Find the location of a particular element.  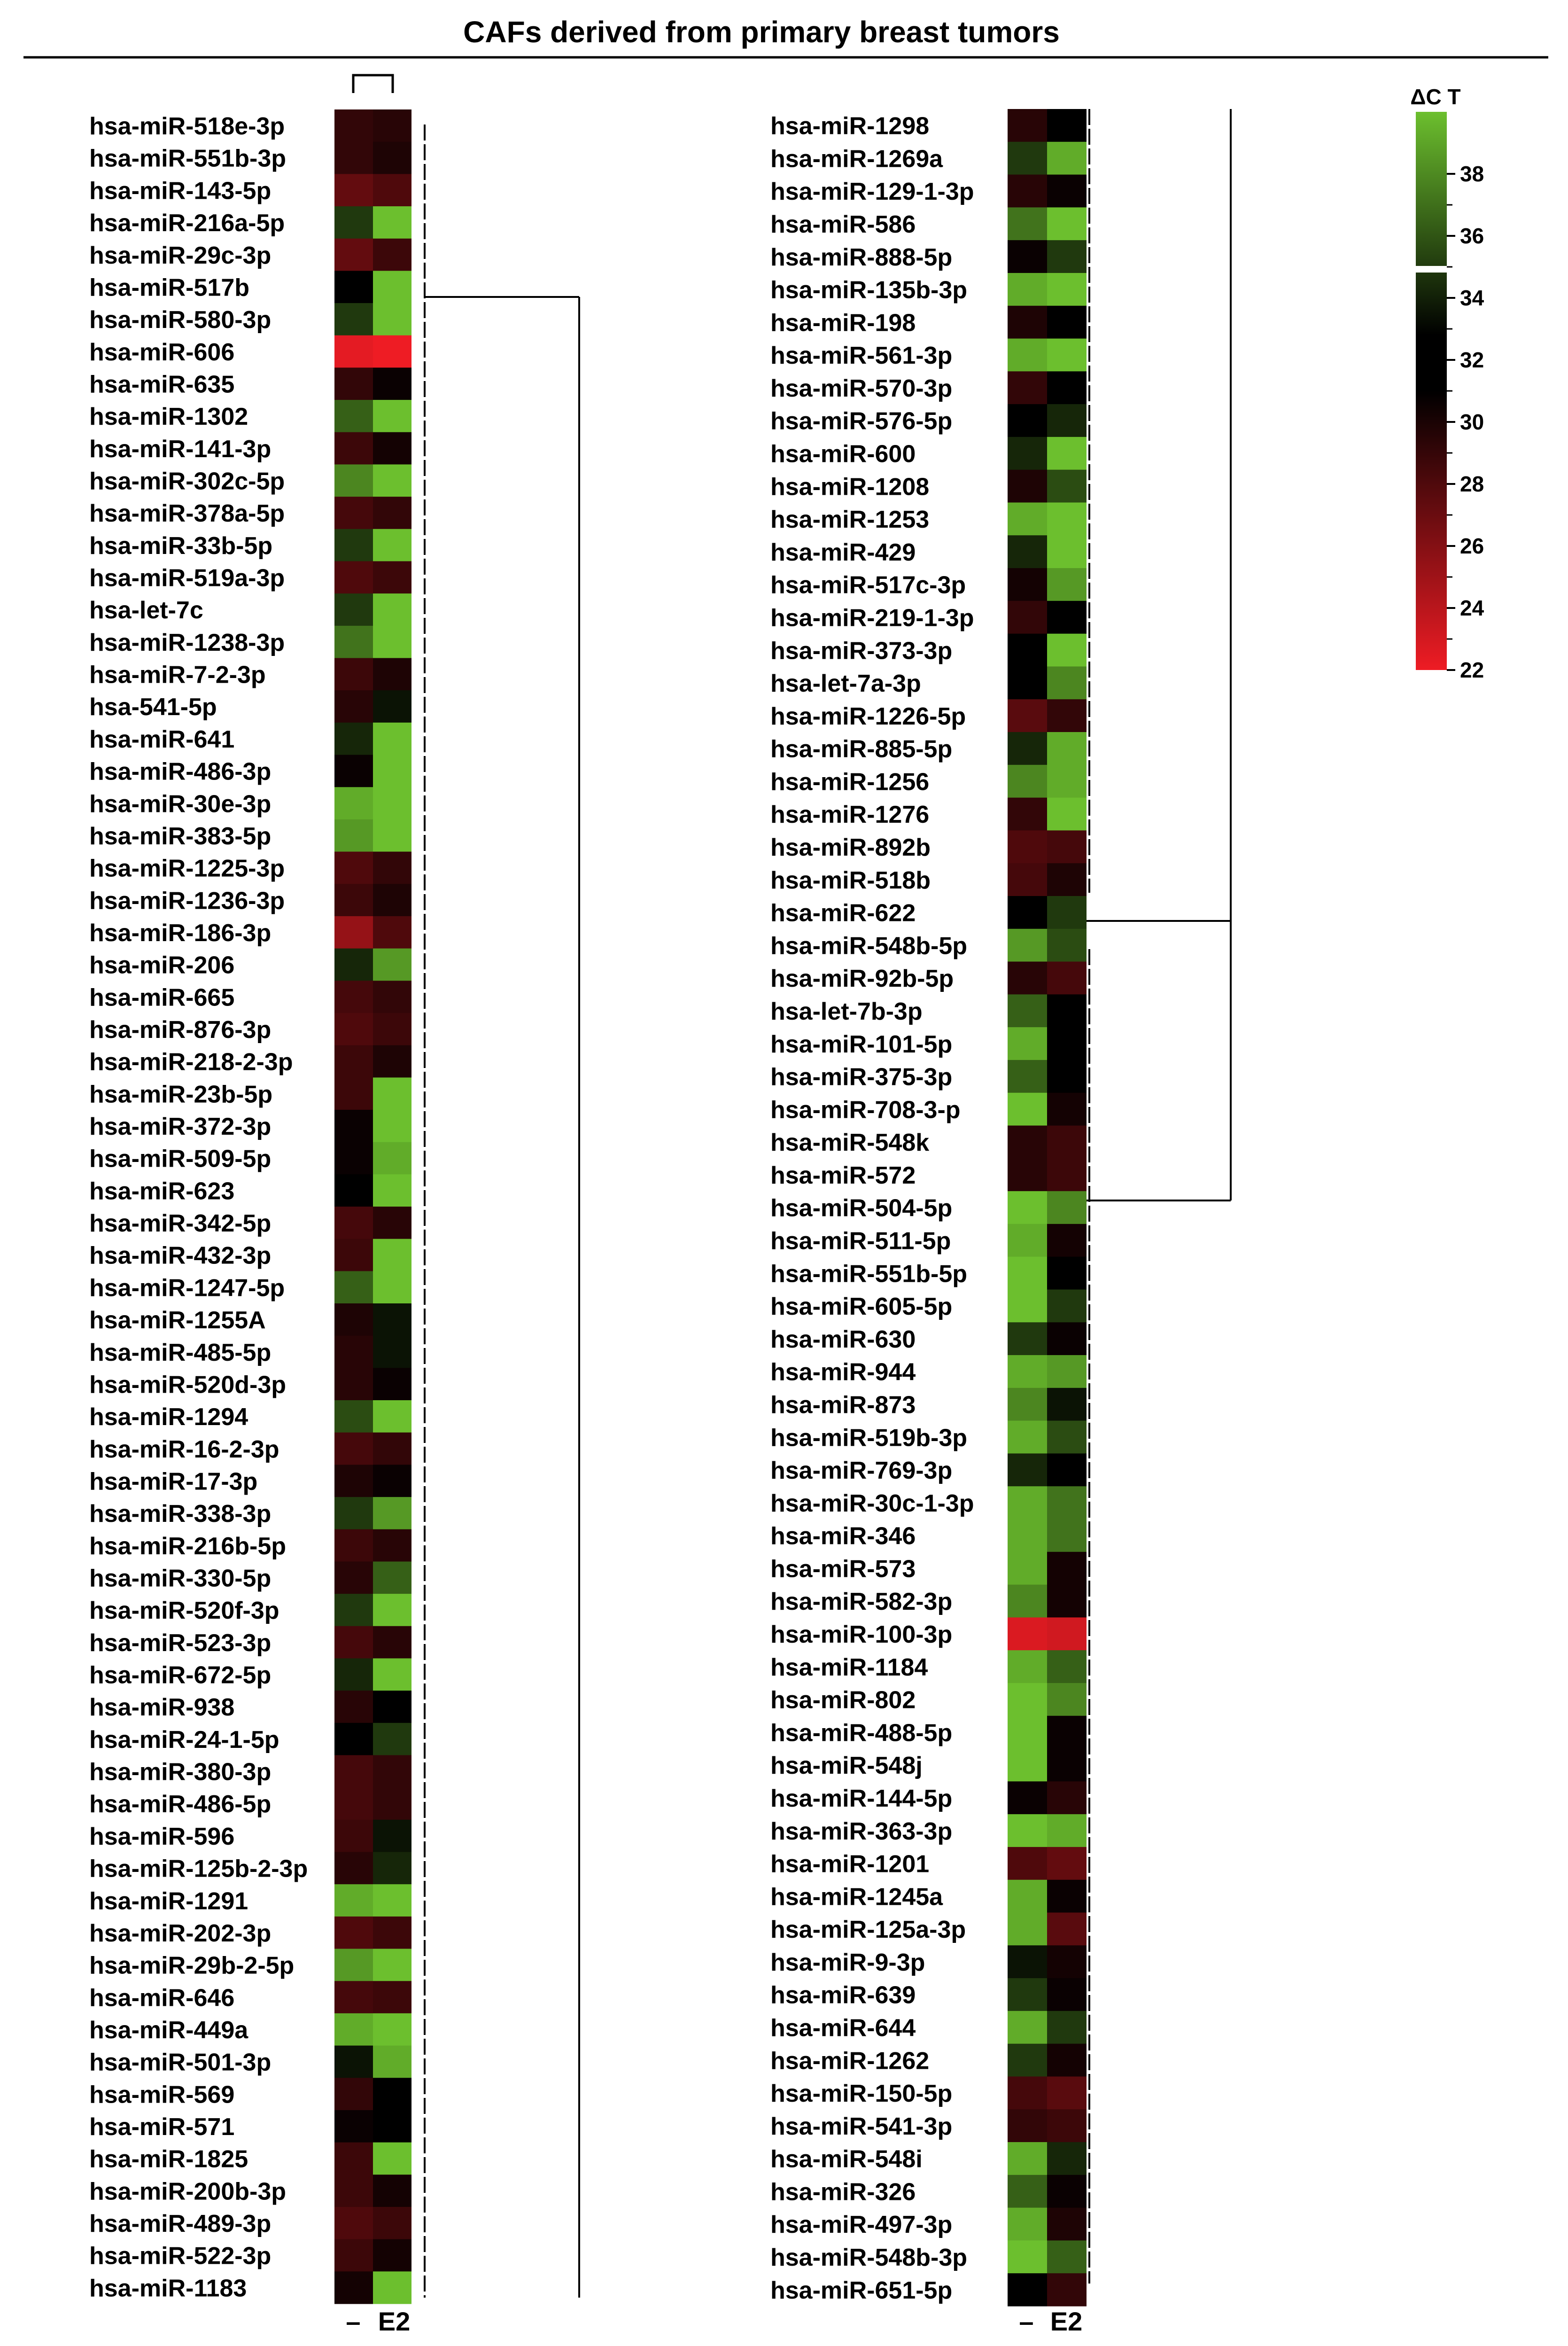

row-label: hsa-miR-200b-3p is located at coordinates (187, 2191).